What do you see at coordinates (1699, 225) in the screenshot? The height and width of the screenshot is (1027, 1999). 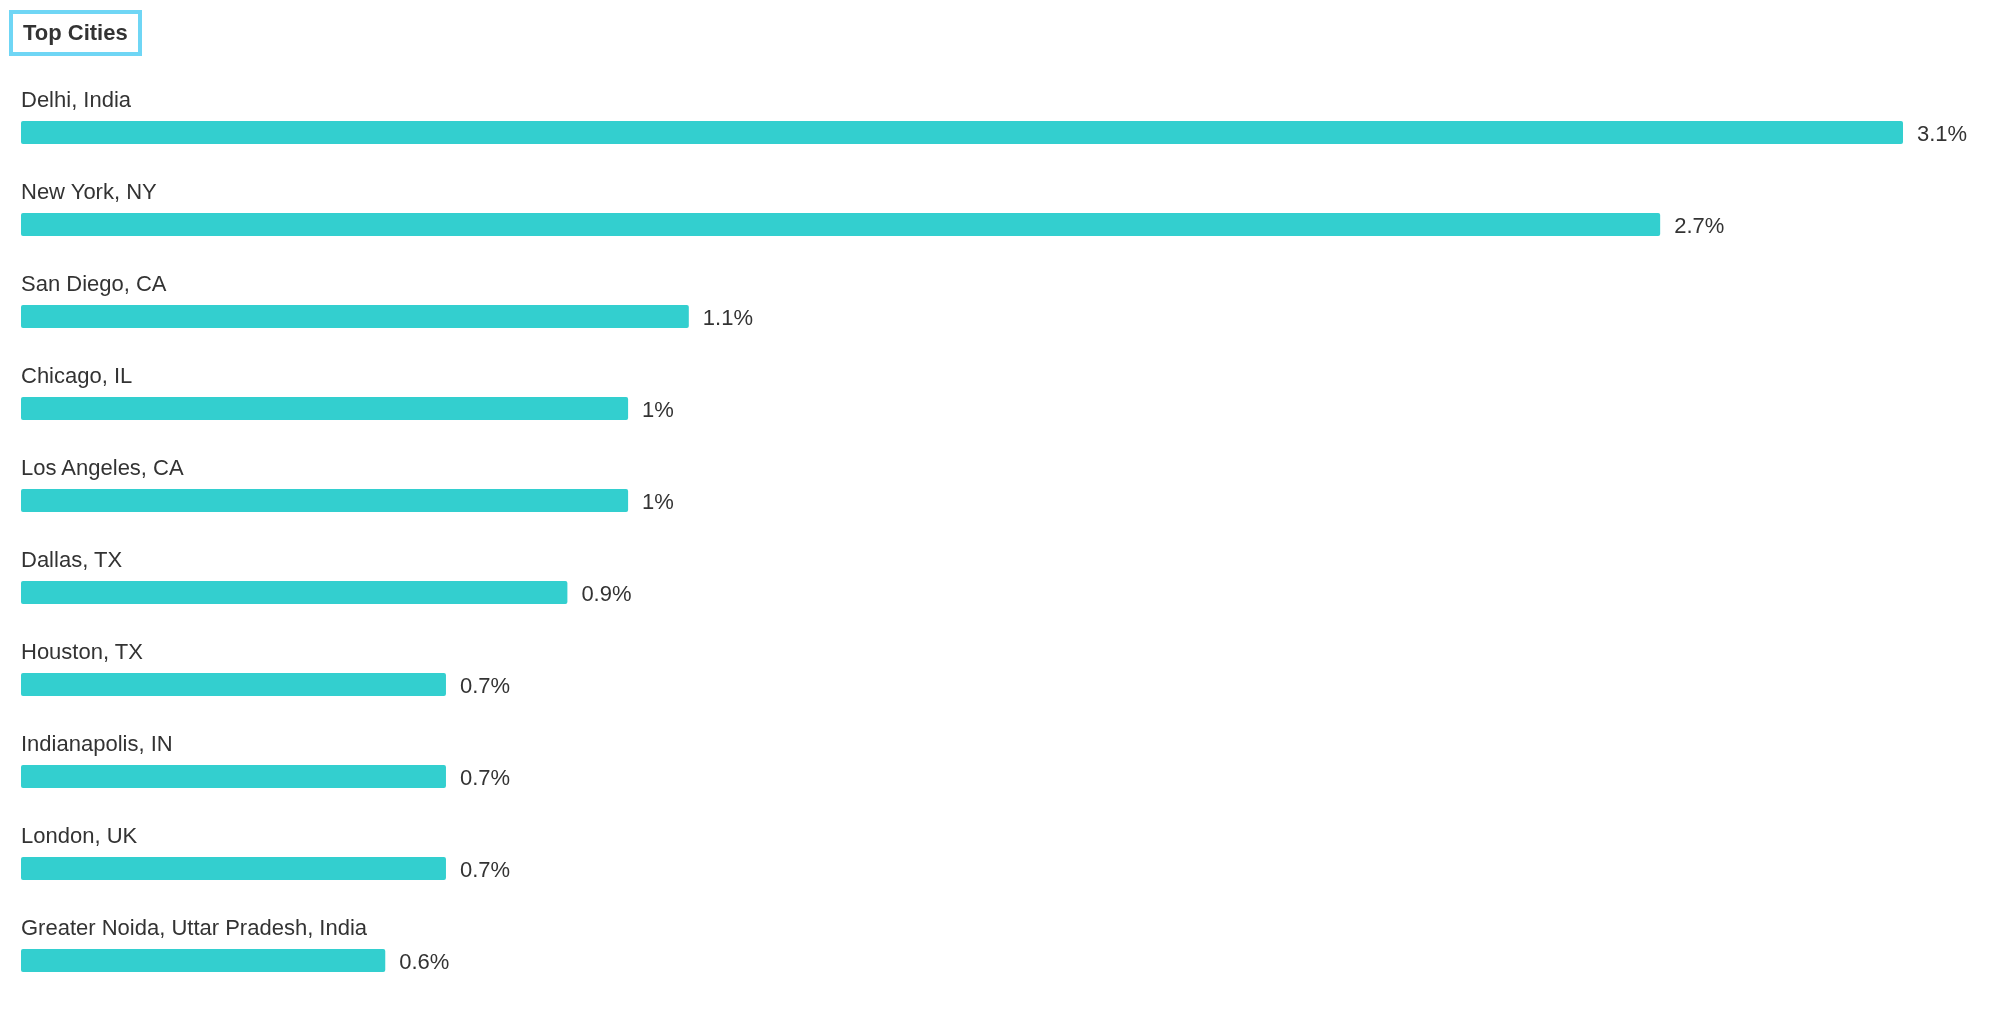 I see `data-label: 2.7%` at bounding box center [1699, 225].